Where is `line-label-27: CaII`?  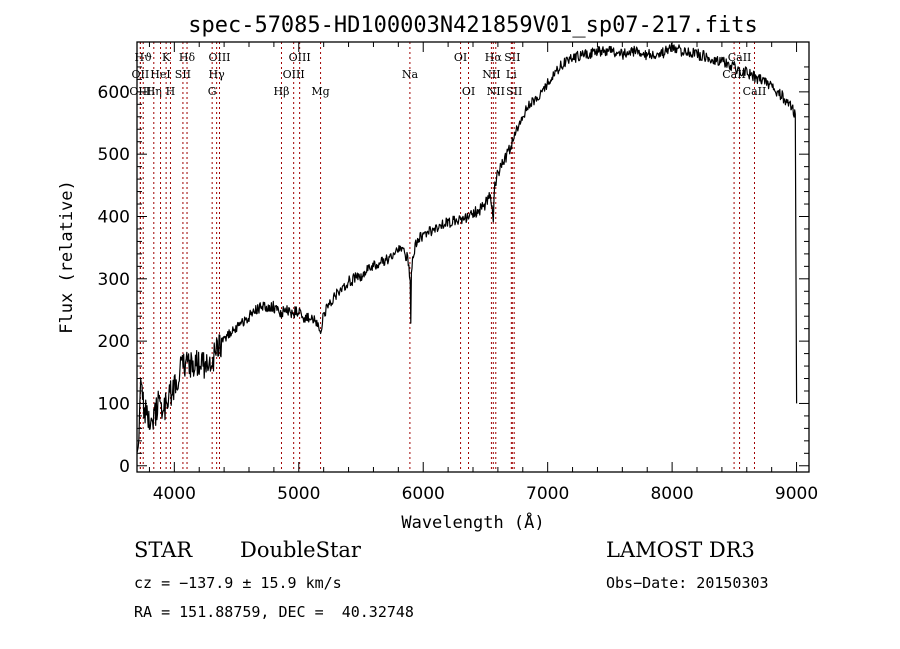
line-label-27: CaII is located at coordinates (755, 91).